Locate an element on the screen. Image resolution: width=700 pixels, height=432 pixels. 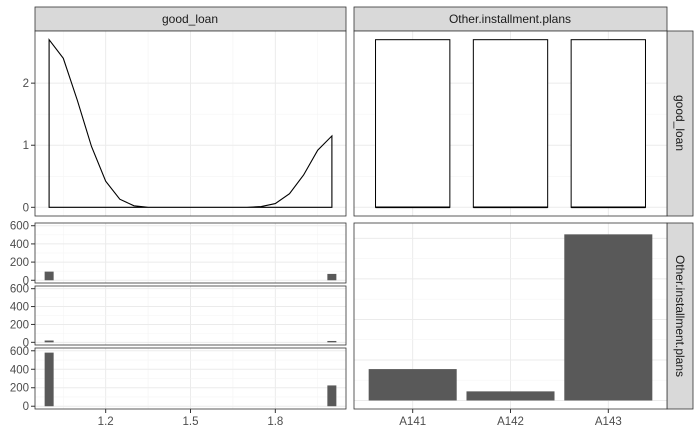
panel-hist-A143 is located at coordinates (190, 378).